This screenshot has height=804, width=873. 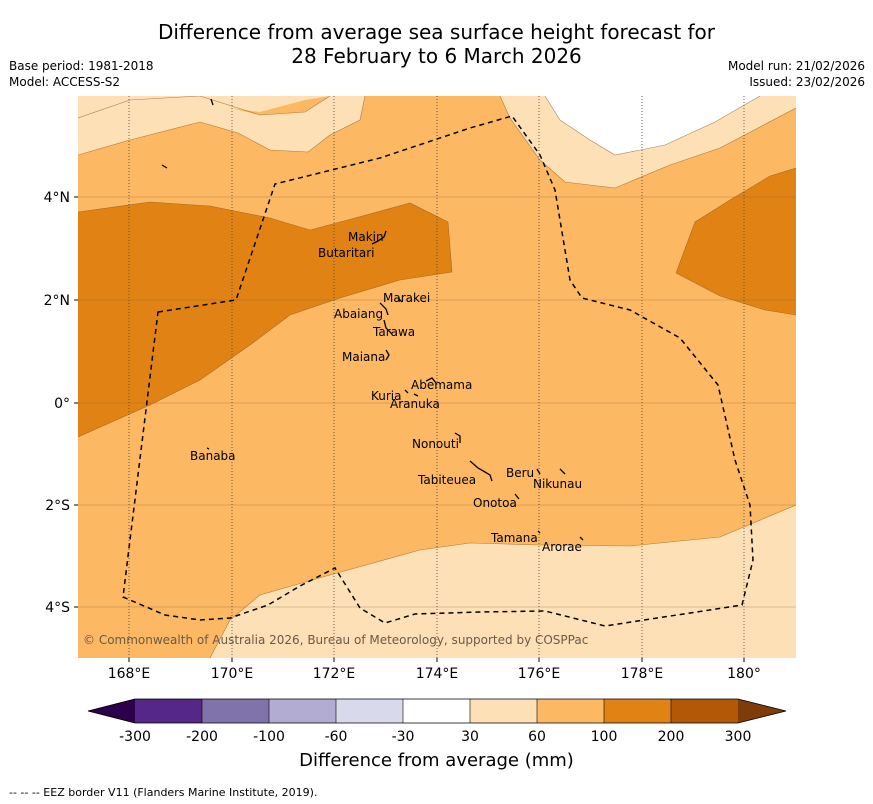 I want to click on colorbar-tick-2: -200, so click(x=202, y=737).